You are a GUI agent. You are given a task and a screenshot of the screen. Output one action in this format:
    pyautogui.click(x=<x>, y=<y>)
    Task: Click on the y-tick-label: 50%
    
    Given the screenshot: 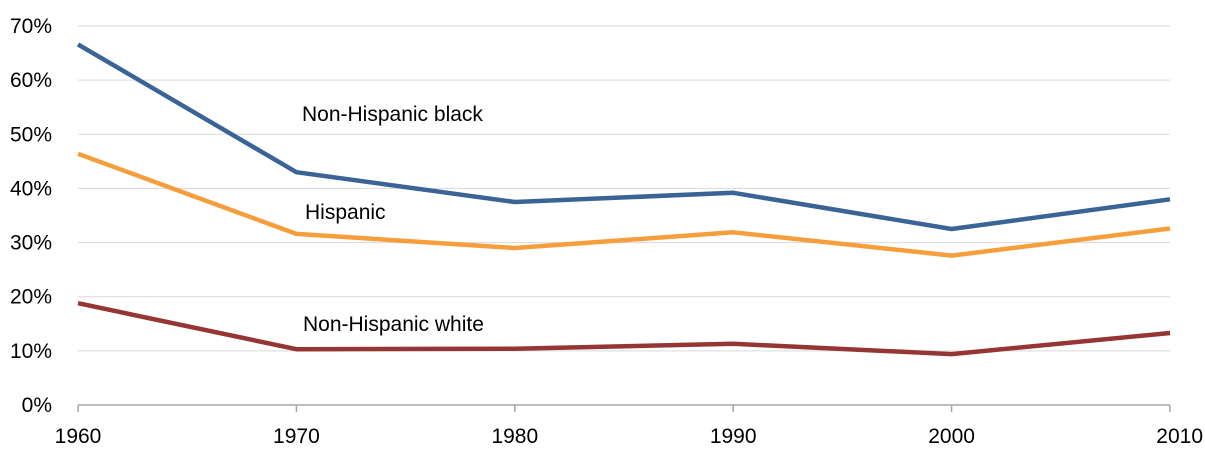 What is the action you would take?
    pyautogui.click(x=31, y=134)
    